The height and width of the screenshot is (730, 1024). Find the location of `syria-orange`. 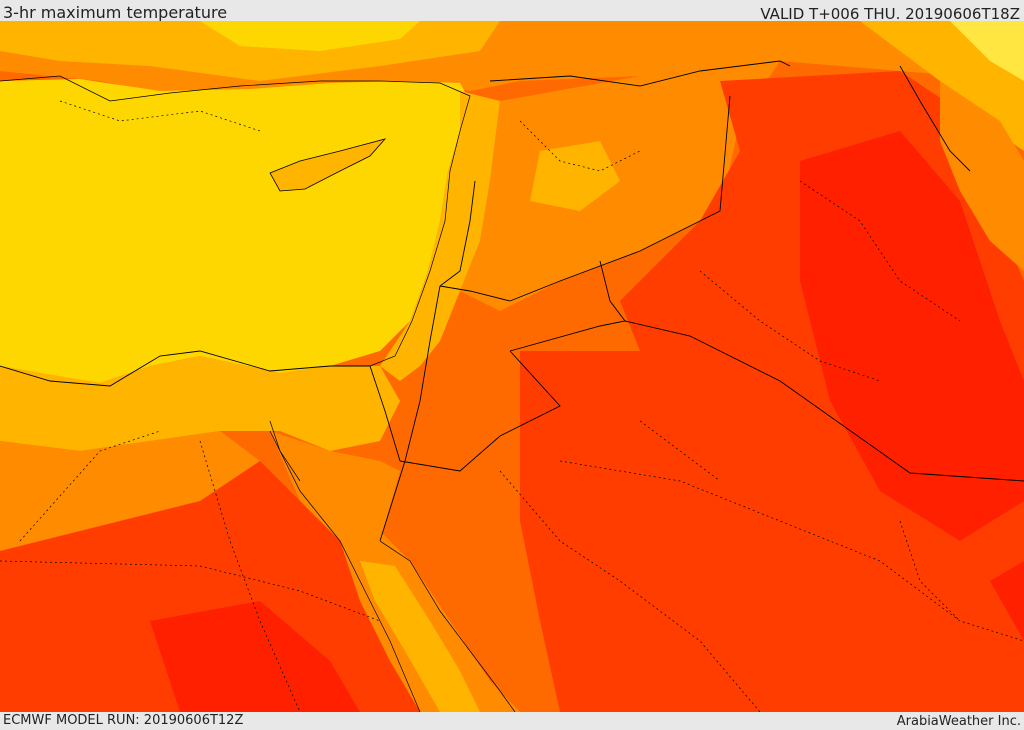

syria-orange is located at coordinates (620, 186).